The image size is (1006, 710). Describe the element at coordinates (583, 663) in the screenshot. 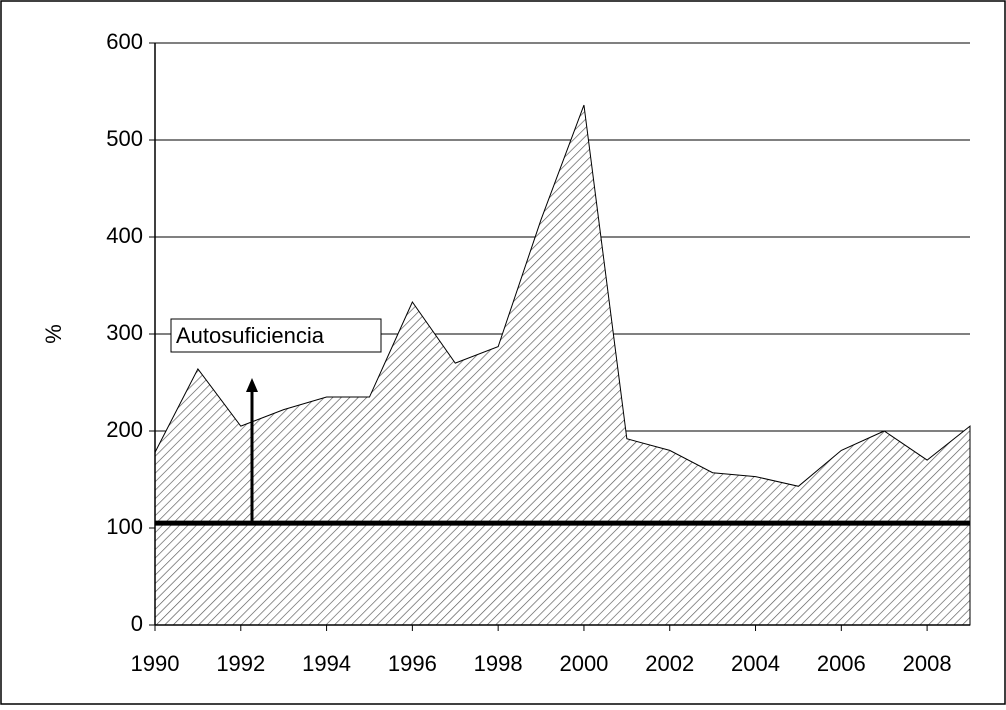

I see `x-tick-label: 2000` at that location.